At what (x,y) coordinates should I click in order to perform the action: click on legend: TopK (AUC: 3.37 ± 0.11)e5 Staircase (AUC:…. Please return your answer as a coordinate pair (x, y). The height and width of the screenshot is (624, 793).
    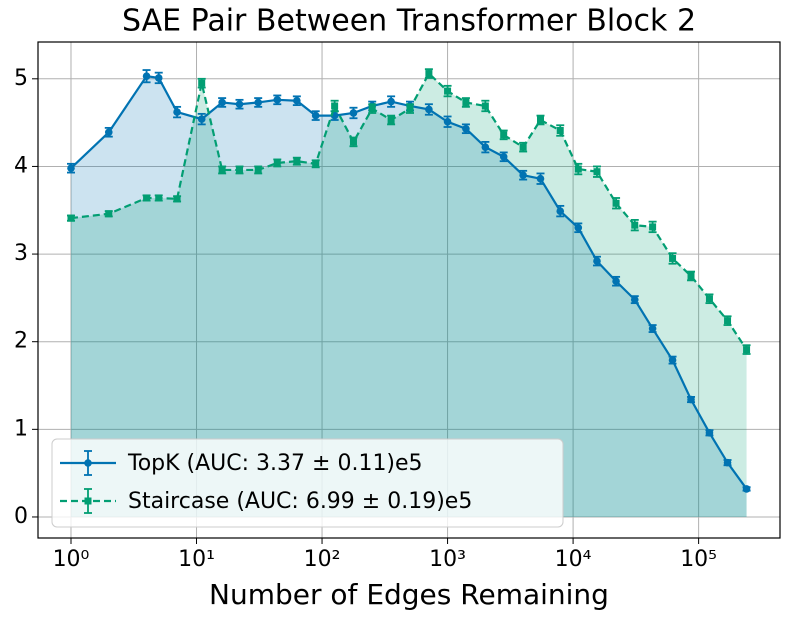
    Looking at the image, I should click on (307, 483).